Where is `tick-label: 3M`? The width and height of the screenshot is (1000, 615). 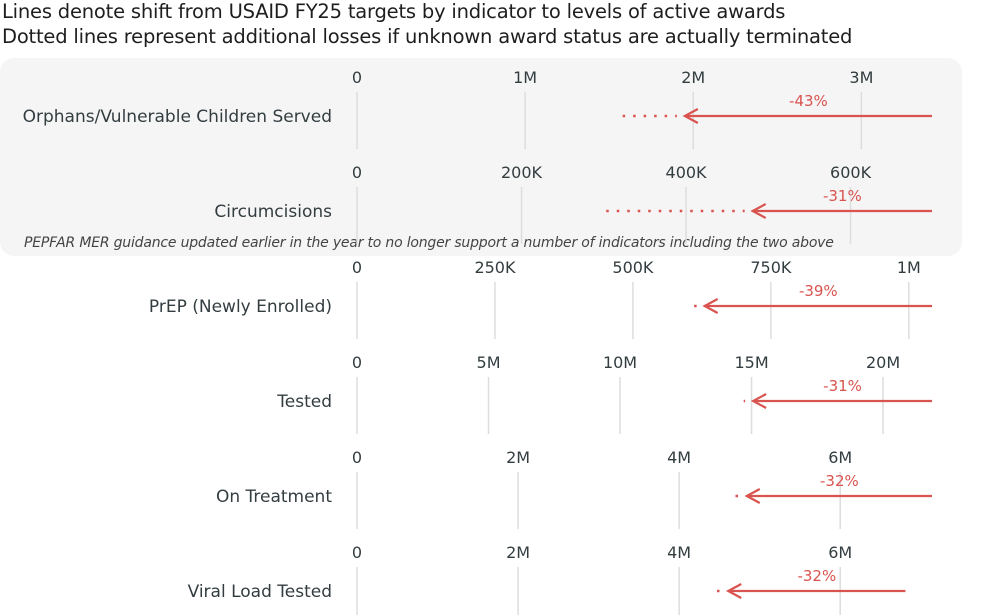
tick-label: 3M is located at coordinates (861, 77).